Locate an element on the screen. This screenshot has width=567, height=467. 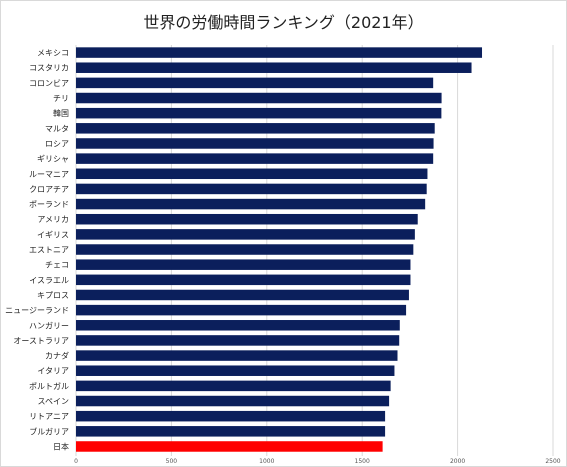
category-label: 日本 is located at coordinates (61, 446).